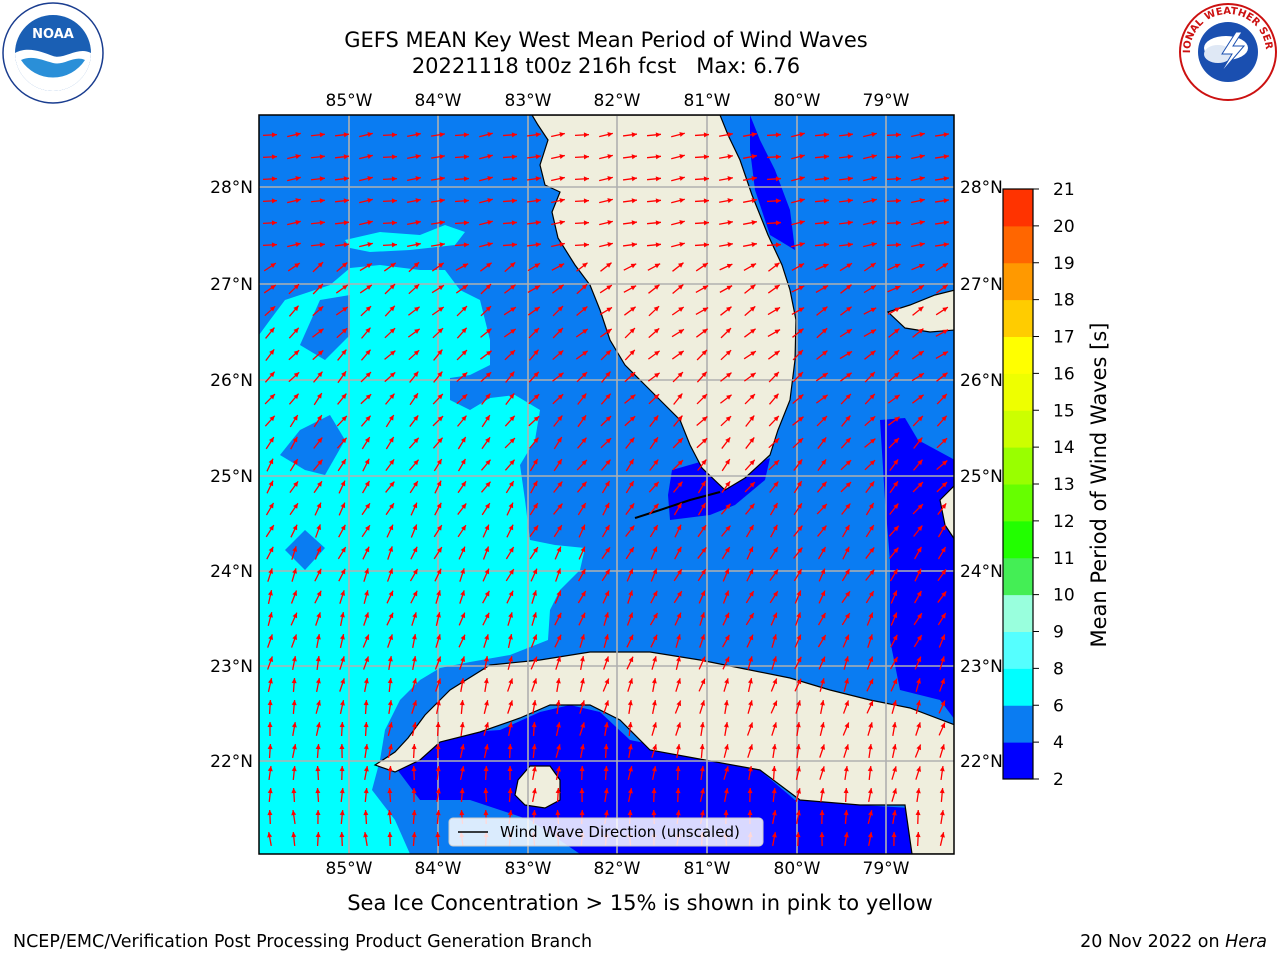  What do you see at coordinates (1064, 190) in the screenshot?
I see `colorbar-tick-label: 21` at bounding box center [1064, 190].